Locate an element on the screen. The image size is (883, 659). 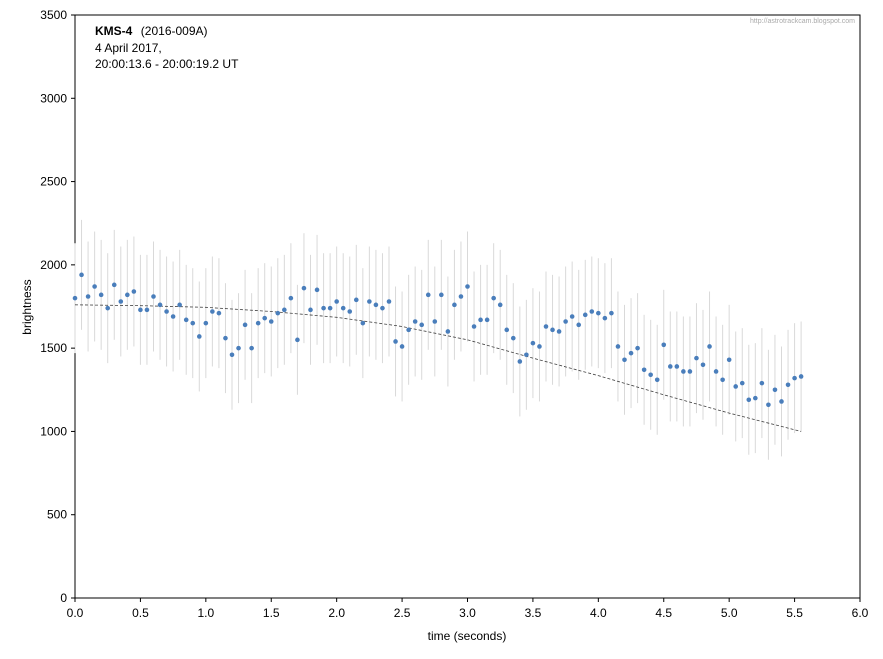
x-tick-label: 4.5 is located at coordinates (663, 613).